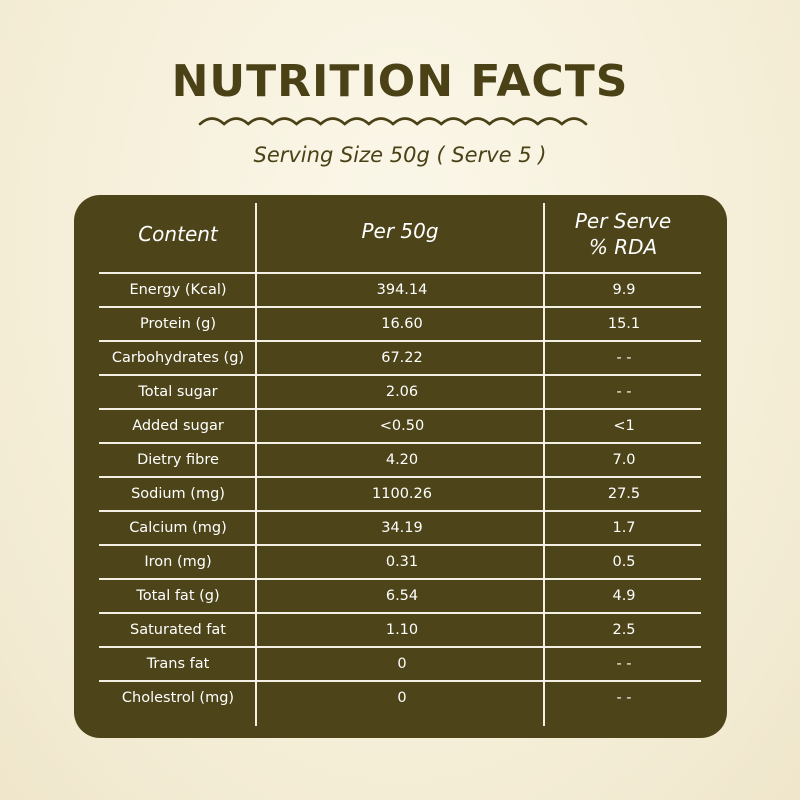  I want to click on nutrient-name: Dietry fibre, so click(178, 460).